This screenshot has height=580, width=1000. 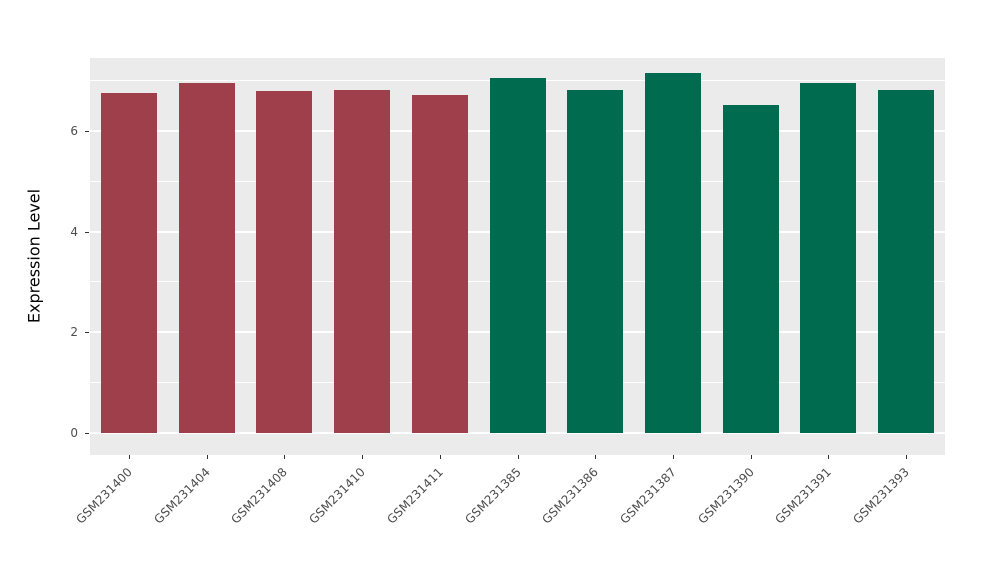 I want to click on y-axis-title: Expression Level, so click(x=34, y=256).